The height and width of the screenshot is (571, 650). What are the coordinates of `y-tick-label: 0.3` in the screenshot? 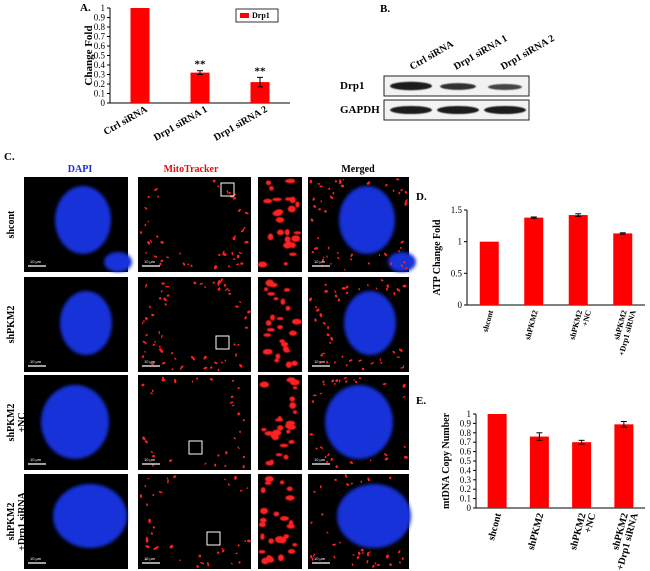 It's located at (100, 75).